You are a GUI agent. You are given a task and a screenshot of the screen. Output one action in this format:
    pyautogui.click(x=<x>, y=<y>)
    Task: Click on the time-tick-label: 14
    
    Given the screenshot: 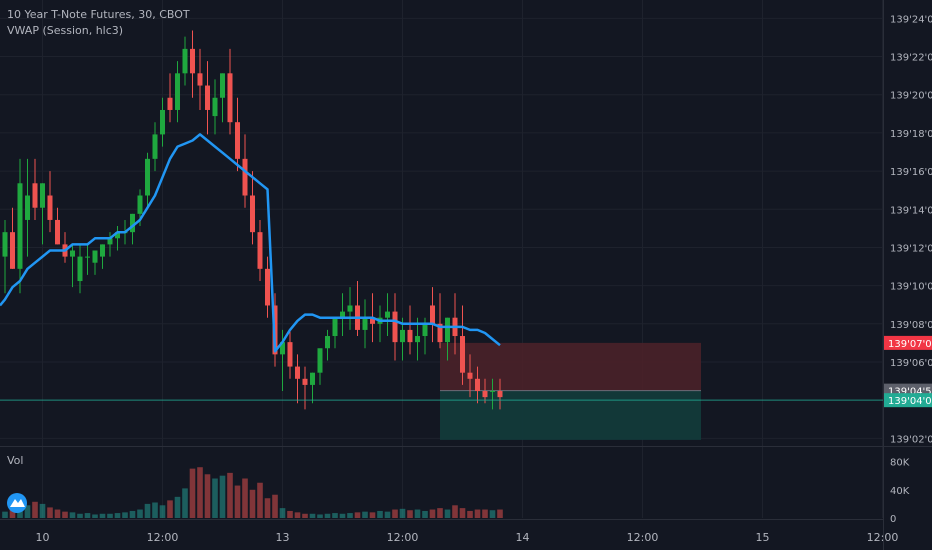 What is the action you would take?
    pyautogui.click(x=523, y=537)
    